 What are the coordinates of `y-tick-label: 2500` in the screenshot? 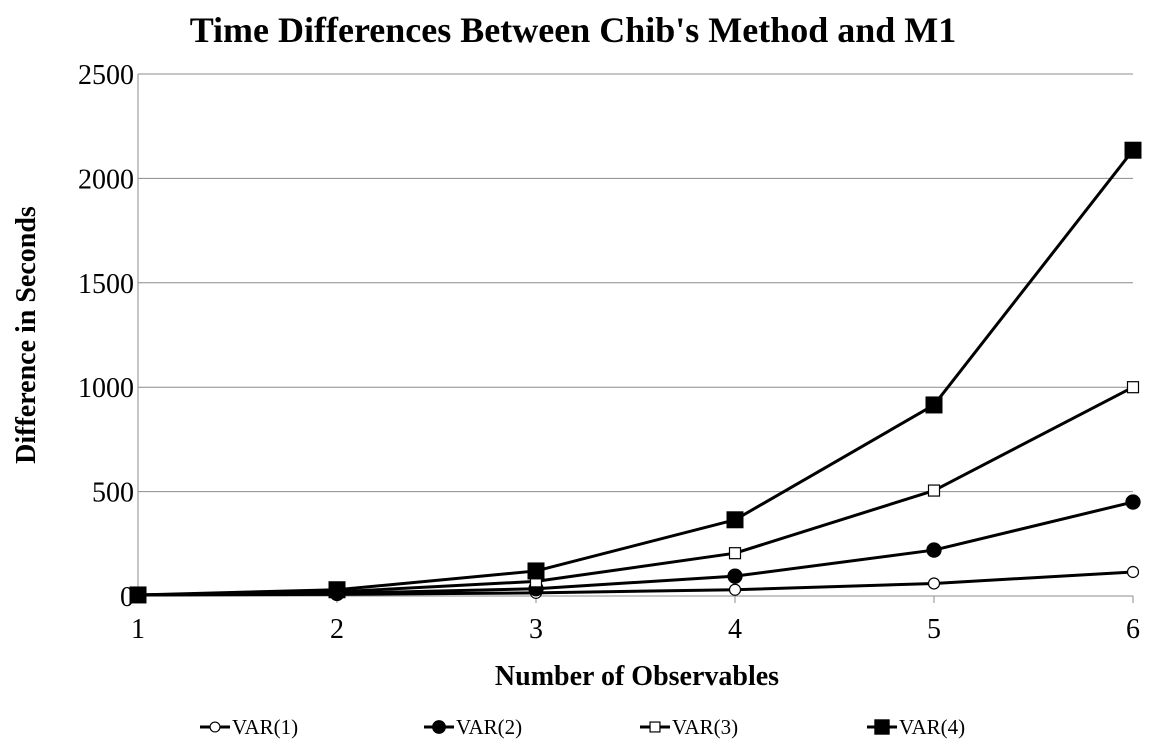 It's located at (106, 75).